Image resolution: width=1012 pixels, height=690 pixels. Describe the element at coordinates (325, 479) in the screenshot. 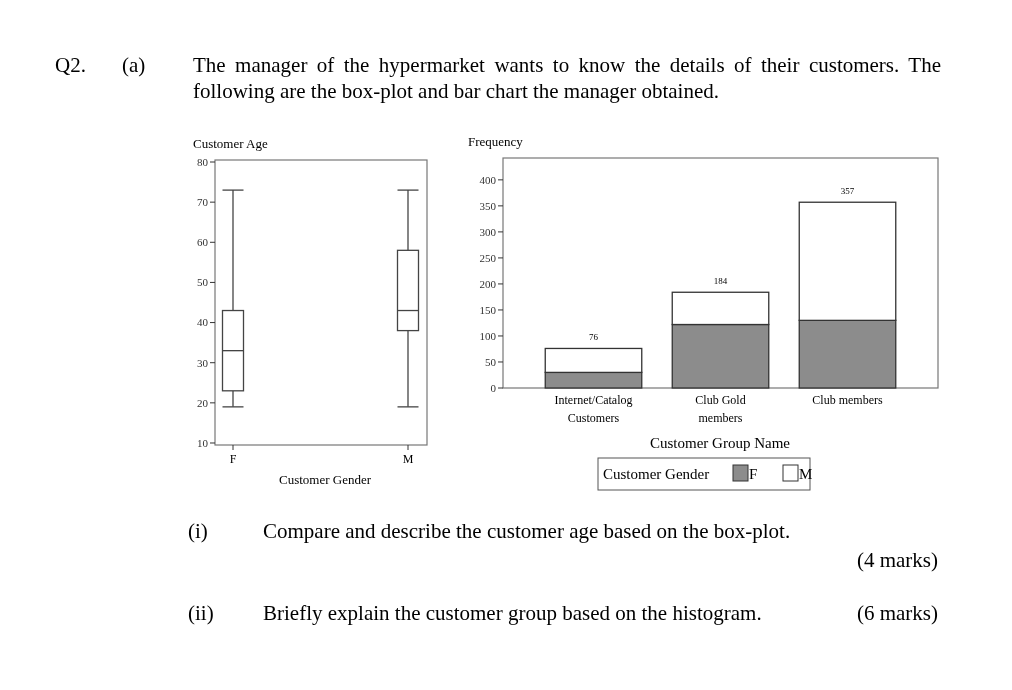

I see `x-axis-title: Customer Gender` at that location.